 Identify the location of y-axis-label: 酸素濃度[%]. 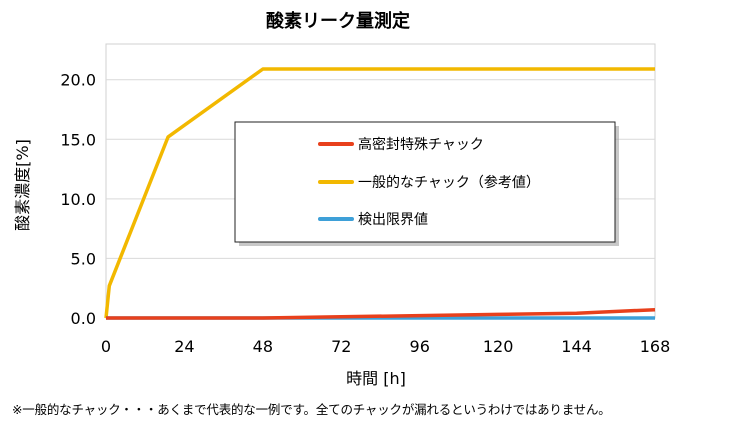
(22, 185).